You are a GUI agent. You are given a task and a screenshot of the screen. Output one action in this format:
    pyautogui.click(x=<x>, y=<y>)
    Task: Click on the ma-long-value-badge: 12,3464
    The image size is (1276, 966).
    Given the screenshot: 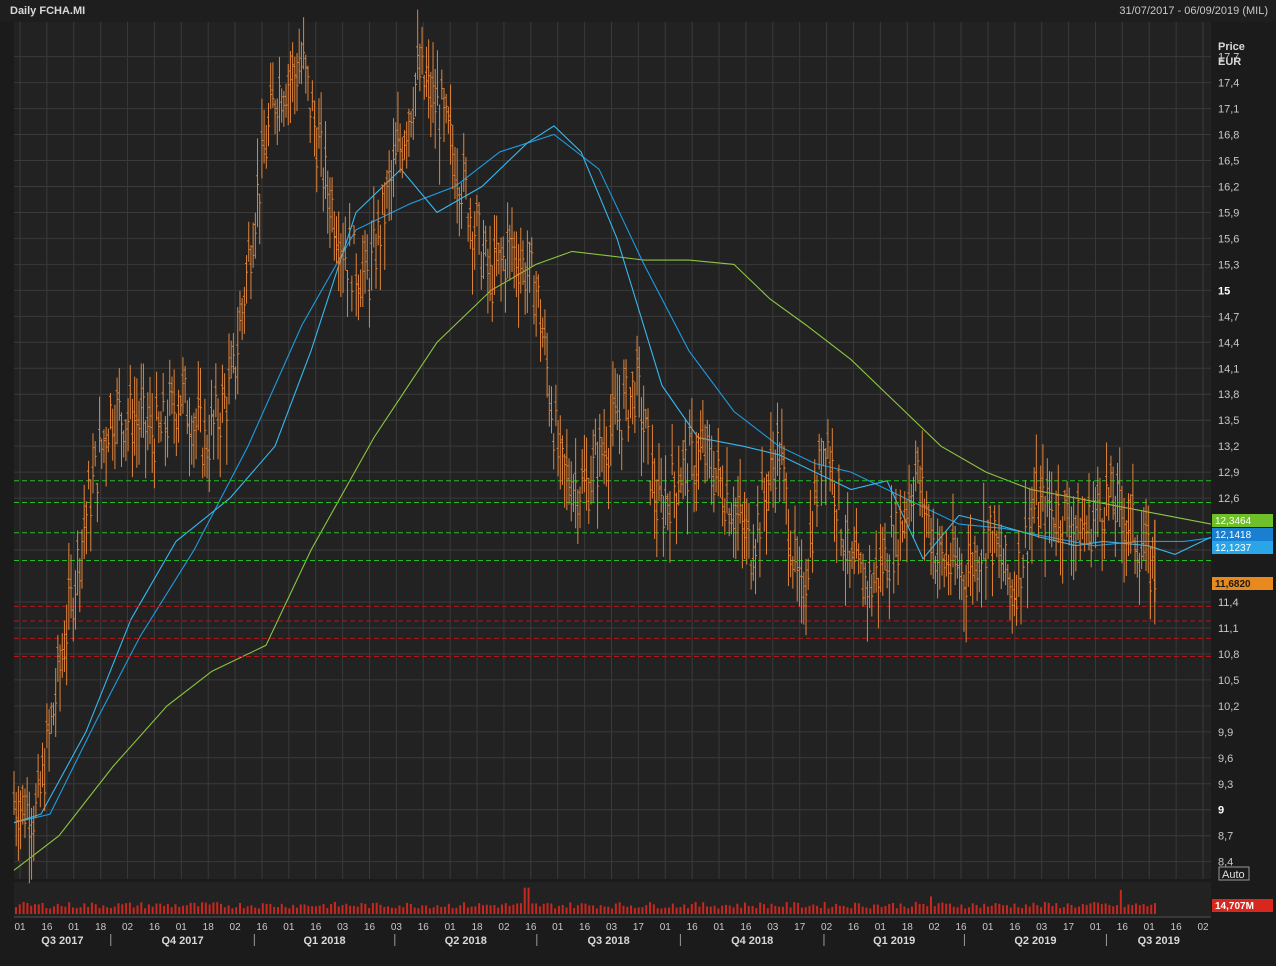 What is the action you would take?
    pyautogui.click(x=1233, y=521)
    